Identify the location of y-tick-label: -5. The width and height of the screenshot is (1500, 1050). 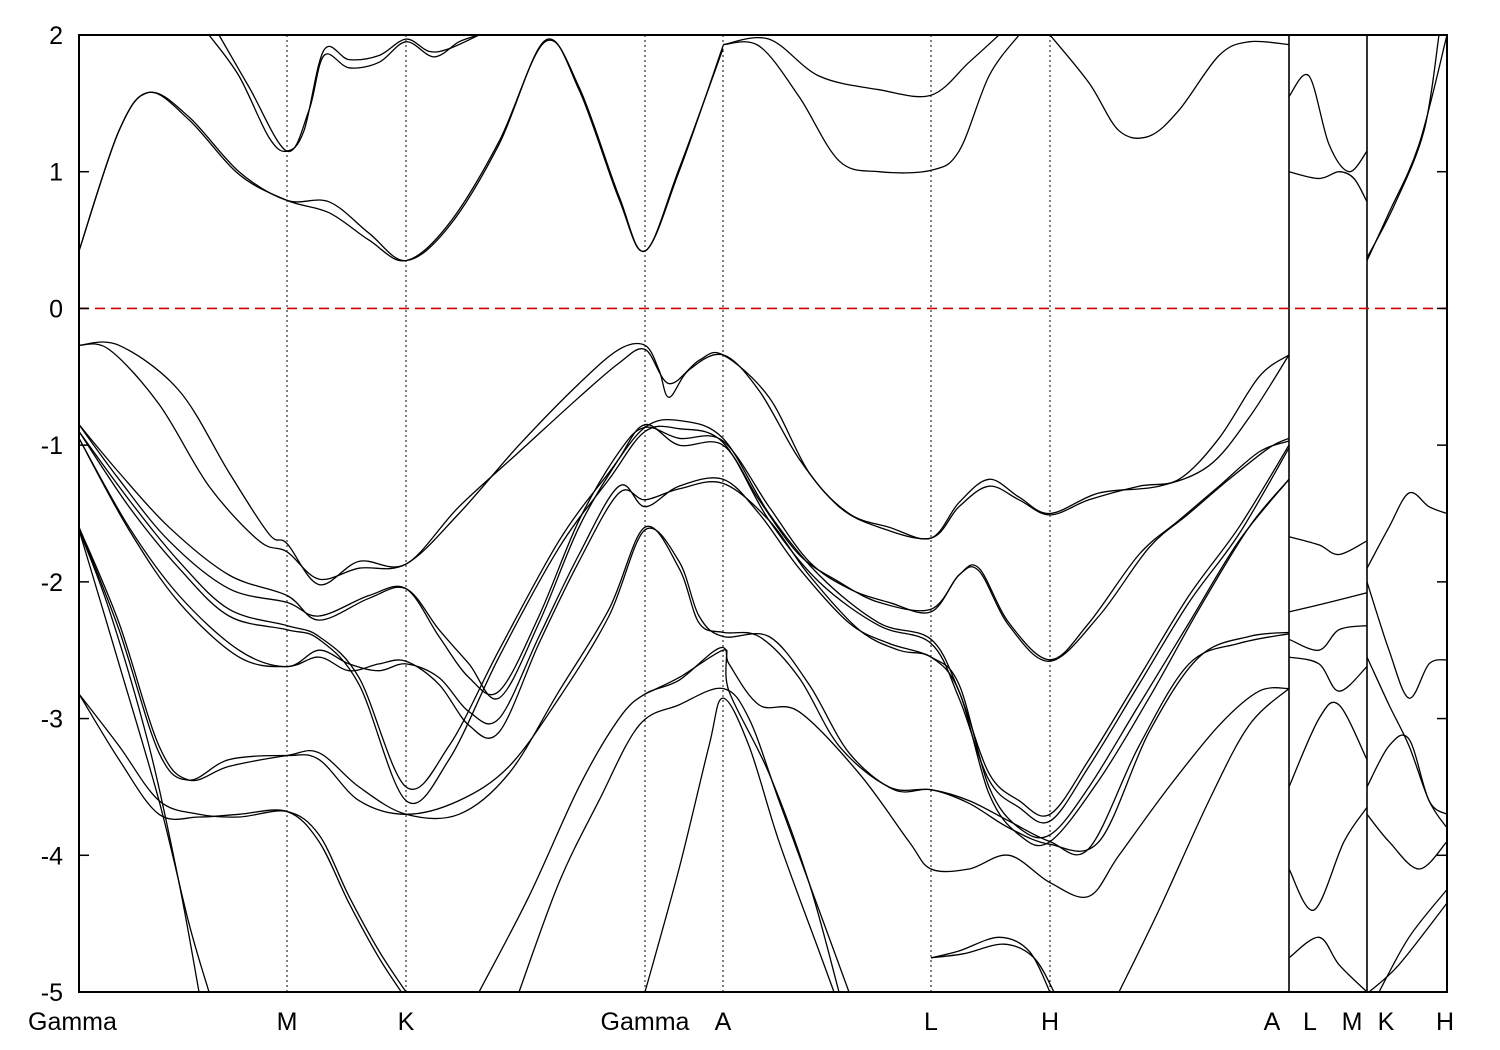
(52, 993).